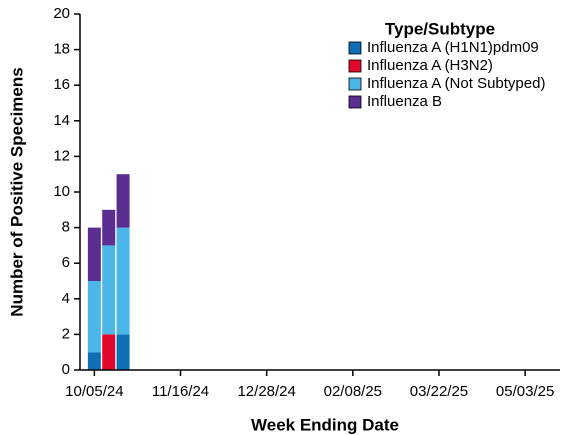 Image resolution: width=563 pixels, height=435 pixels. Describe the element at coordinates (61, 191) in the screenshot. I see `y-tick-label: 10` at that location.